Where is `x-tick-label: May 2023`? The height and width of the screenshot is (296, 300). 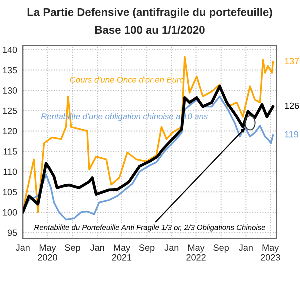 x-tick-label: May 2023 is located at coordinates (270, 252).